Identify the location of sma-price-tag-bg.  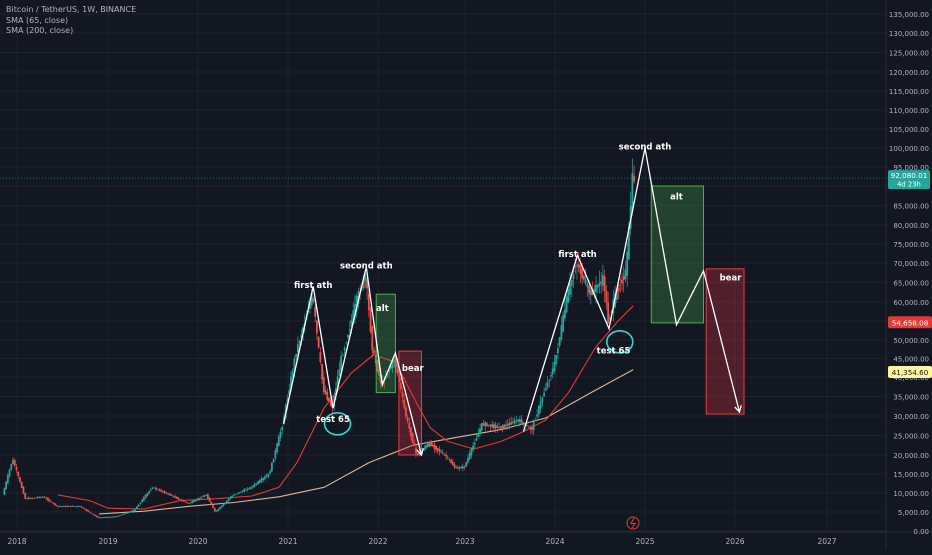
(910, 322).